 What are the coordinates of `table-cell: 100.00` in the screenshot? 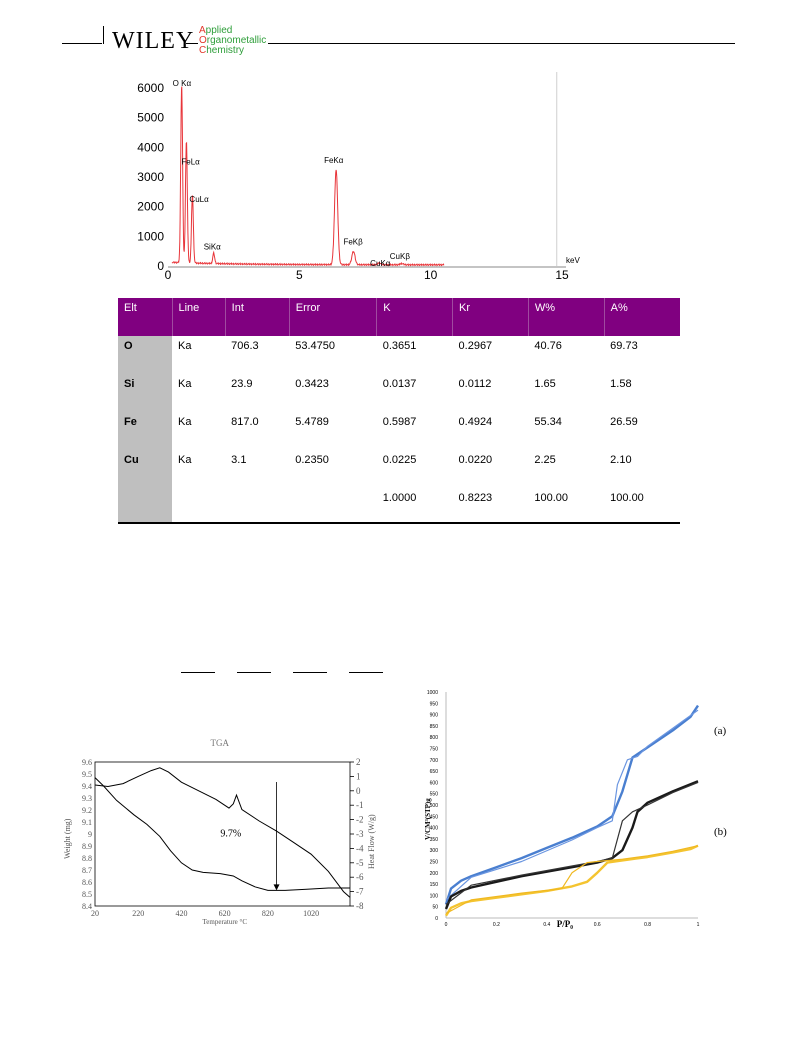 It's located at (566, 506).